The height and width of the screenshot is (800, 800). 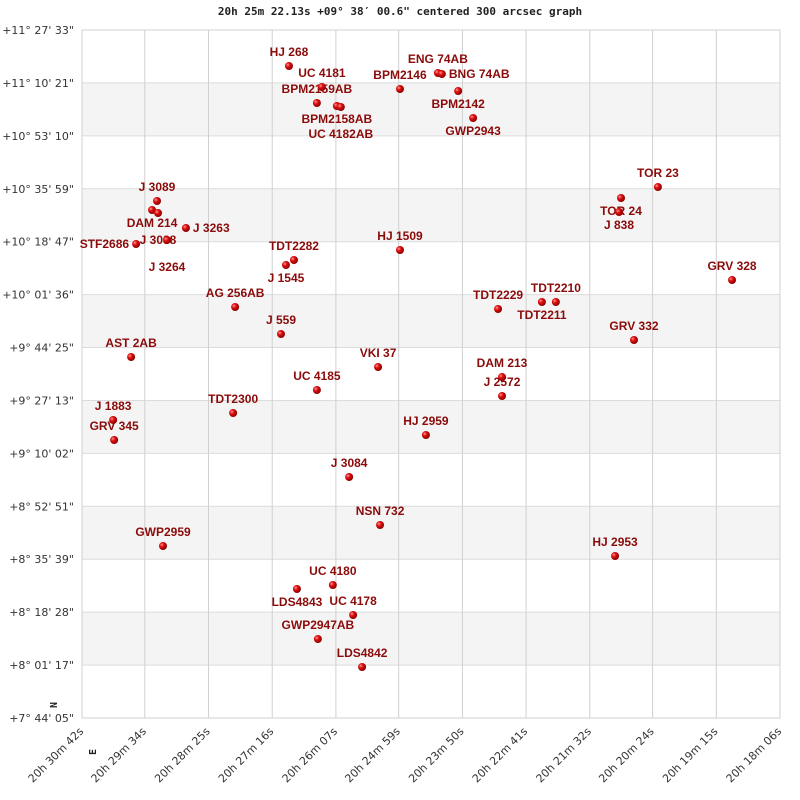 I want to click on y-tick-label: +11° 27' 33", so click(x=38, y=30).